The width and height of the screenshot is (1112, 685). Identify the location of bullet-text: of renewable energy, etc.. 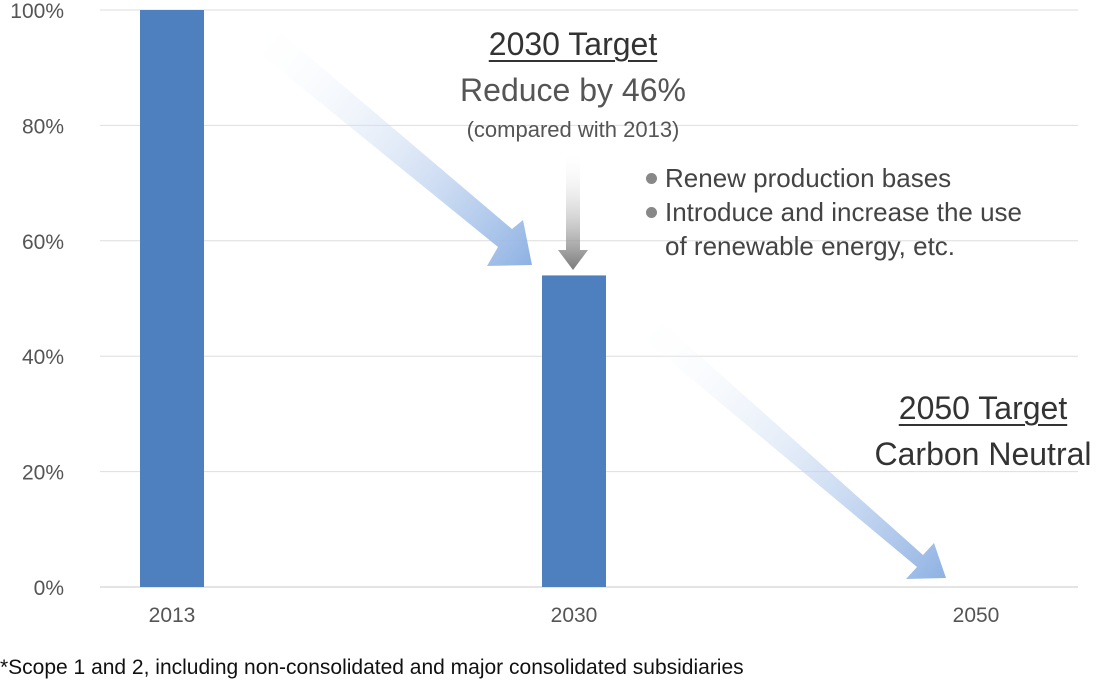
(810, 246).